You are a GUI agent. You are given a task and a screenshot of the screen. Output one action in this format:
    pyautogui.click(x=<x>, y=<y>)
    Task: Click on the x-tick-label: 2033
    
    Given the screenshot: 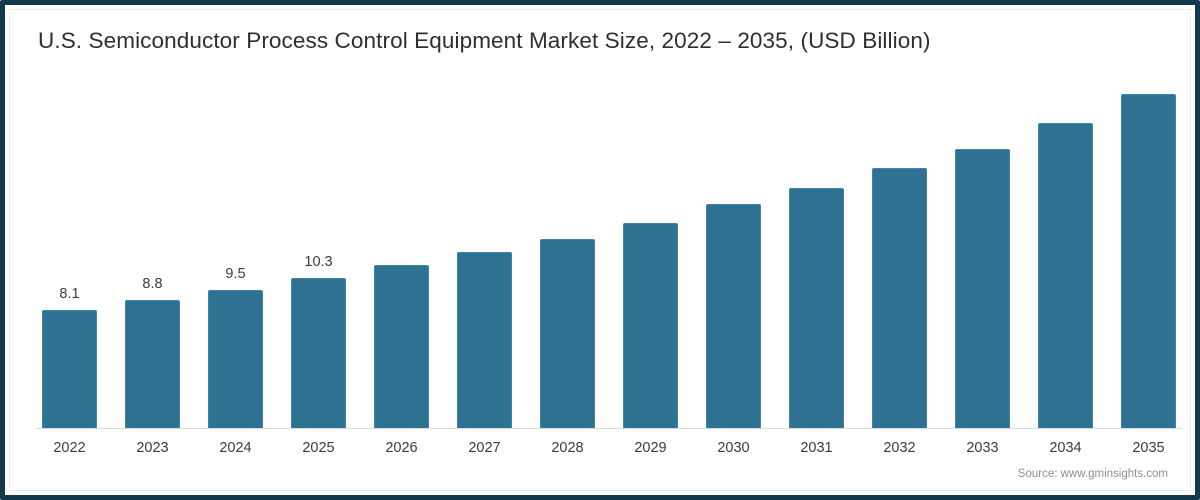 What is the action you would take?
    pyautogui.click(x=982, y=448)
    